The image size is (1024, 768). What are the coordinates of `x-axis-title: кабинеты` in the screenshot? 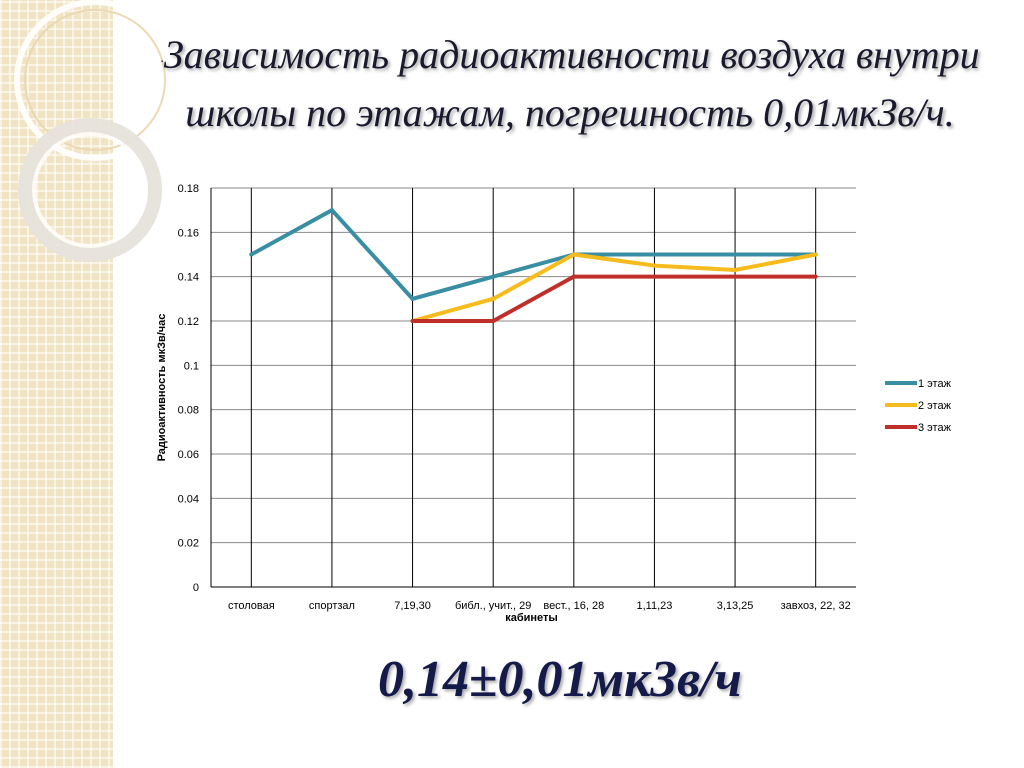 It's located at (531, 618).